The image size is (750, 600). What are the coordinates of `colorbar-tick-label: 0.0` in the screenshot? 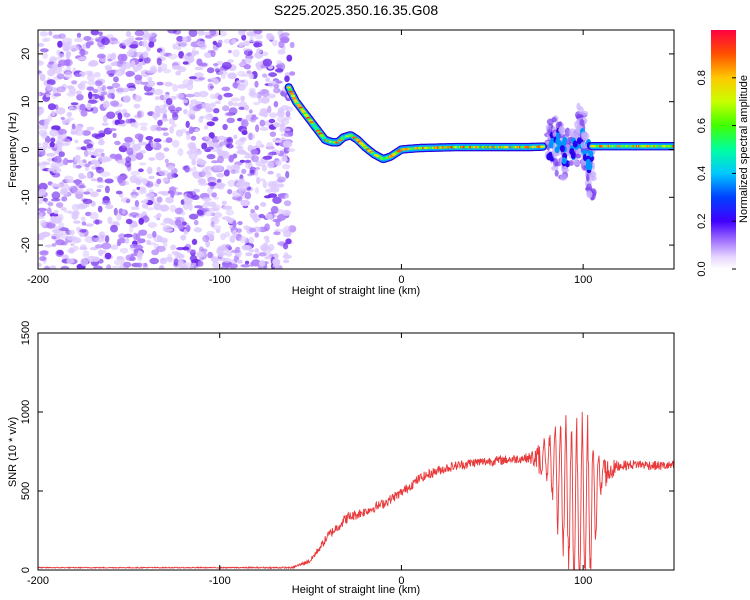 It's located at (702, 268).